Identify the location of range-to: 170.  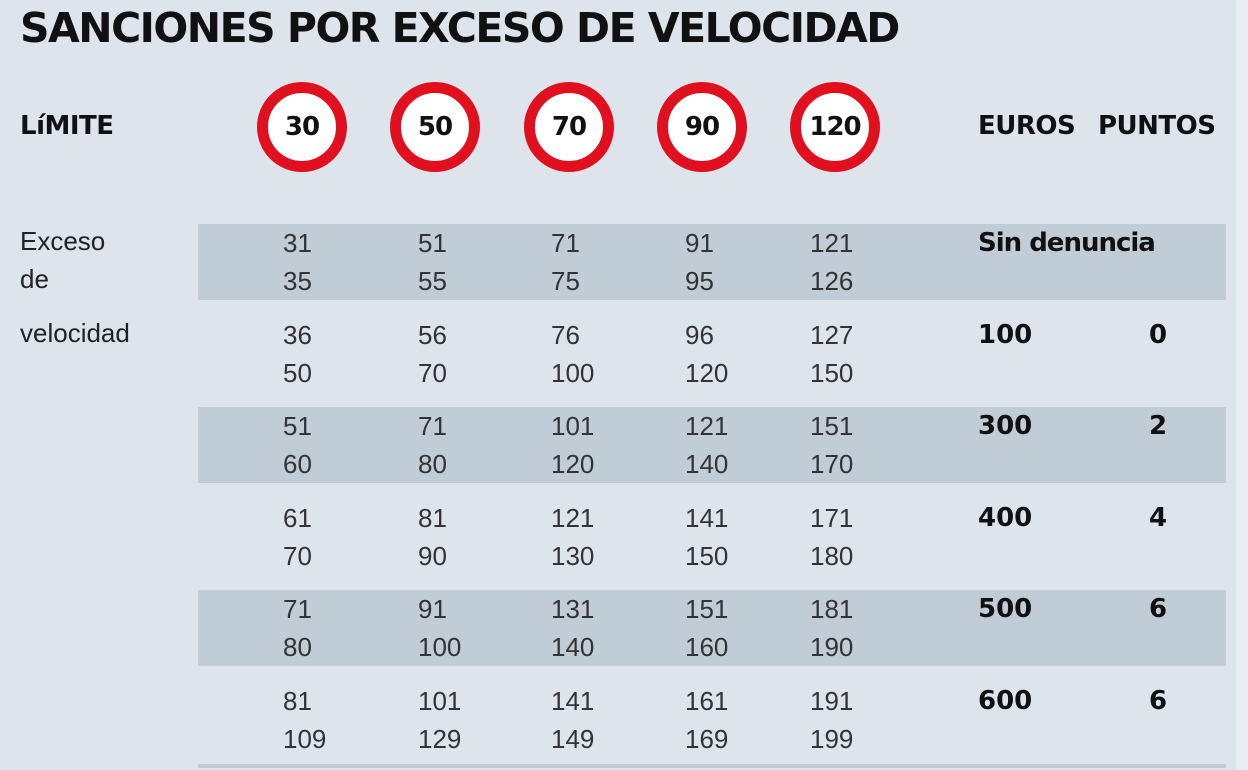
(832, 464).